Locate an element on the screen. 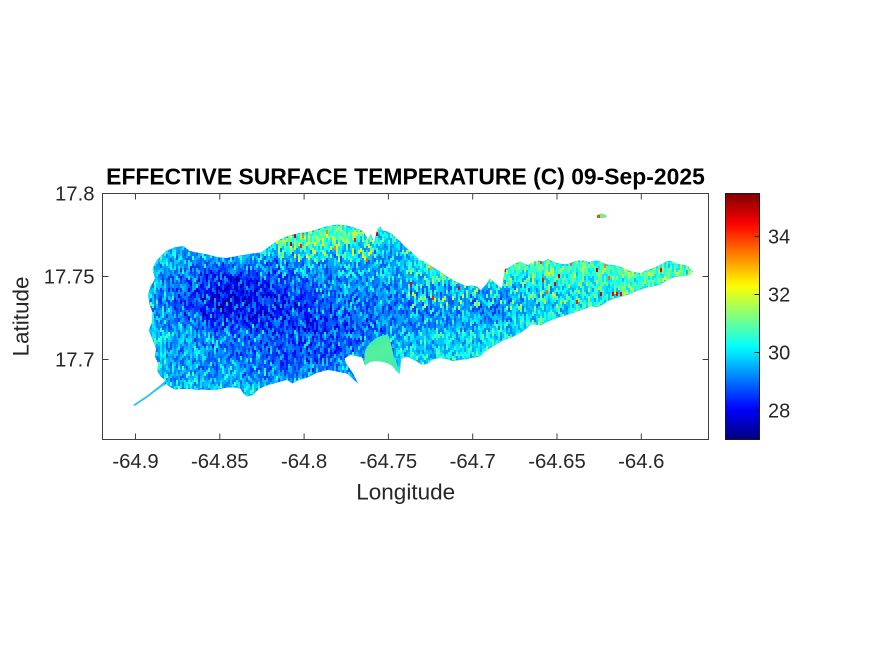 This screenshot has width=875, height=656. svg-text: Longitude is located at coordinates (405, 492).